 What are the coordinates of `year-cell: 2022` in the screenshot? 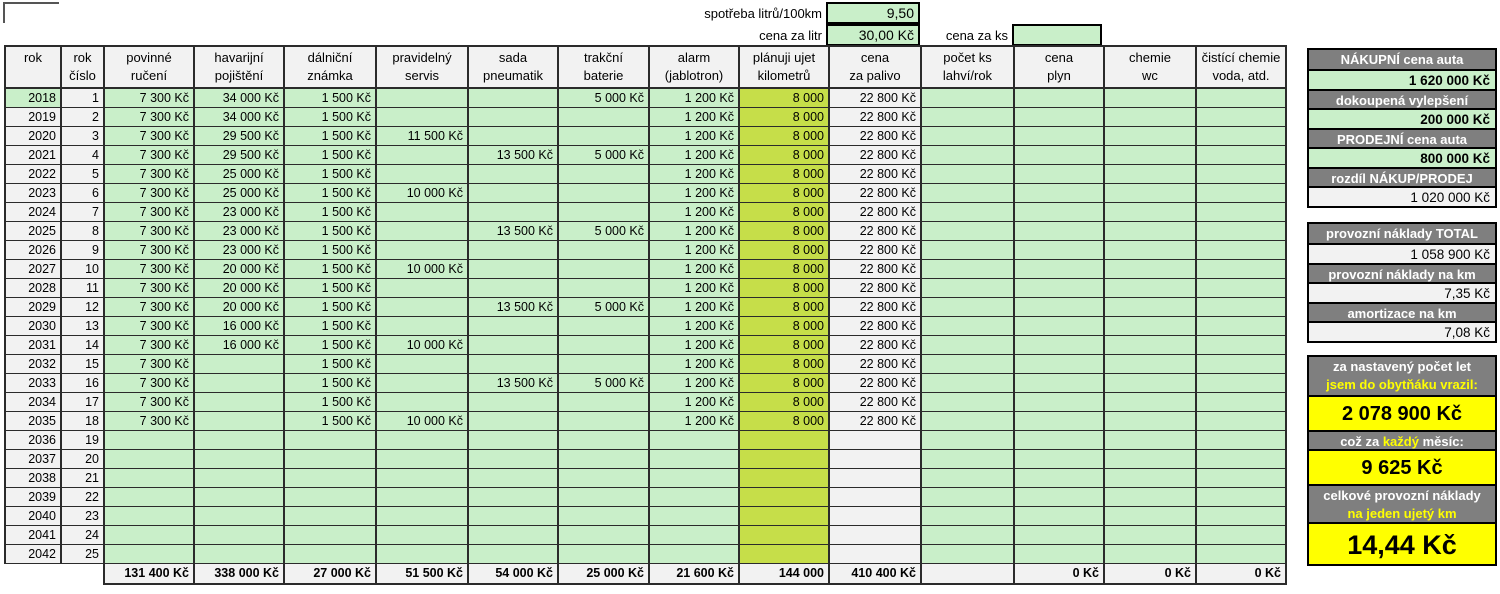 It's located at (33, 173).